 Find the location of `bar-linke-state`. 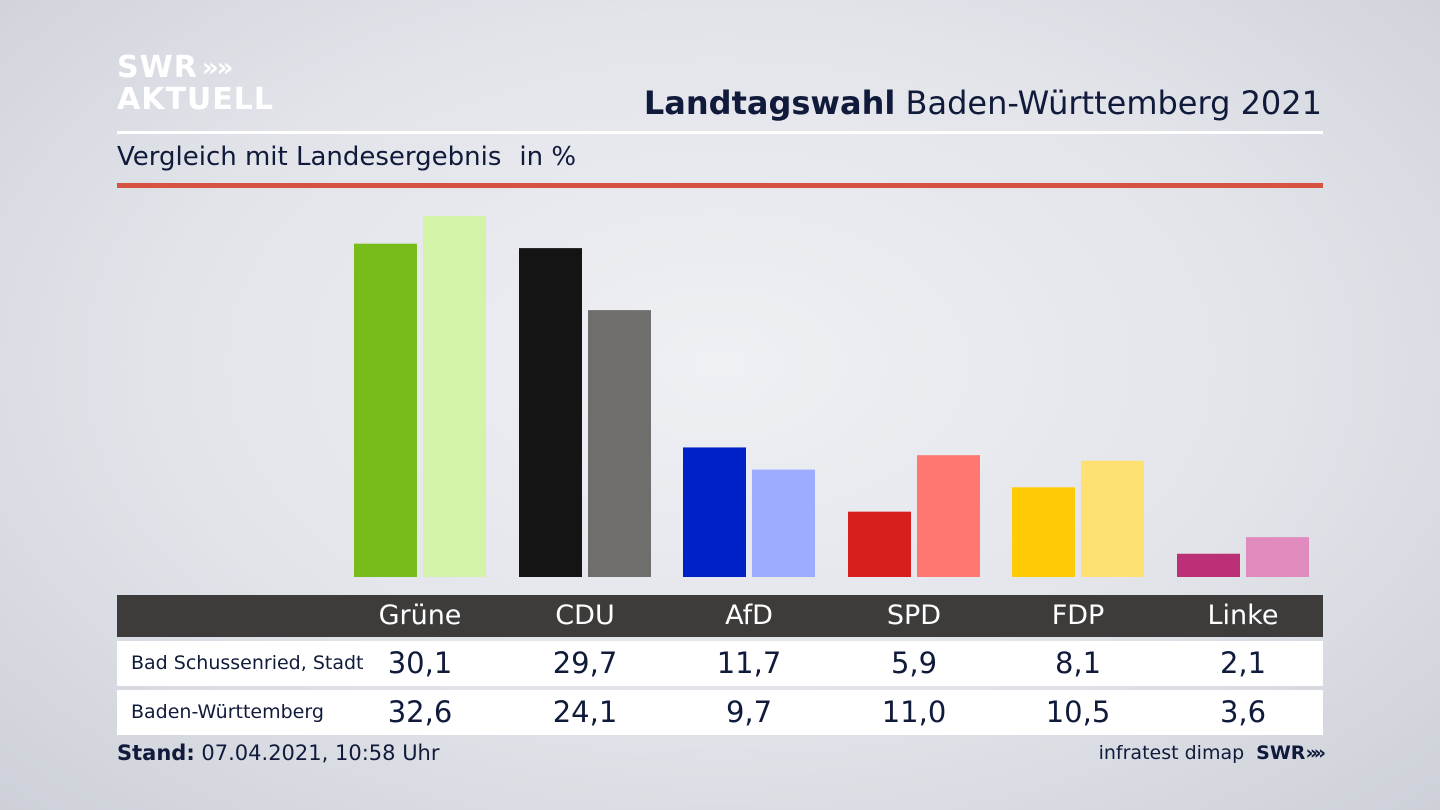

bar-linke-state is located at coordinates (1277, 557).